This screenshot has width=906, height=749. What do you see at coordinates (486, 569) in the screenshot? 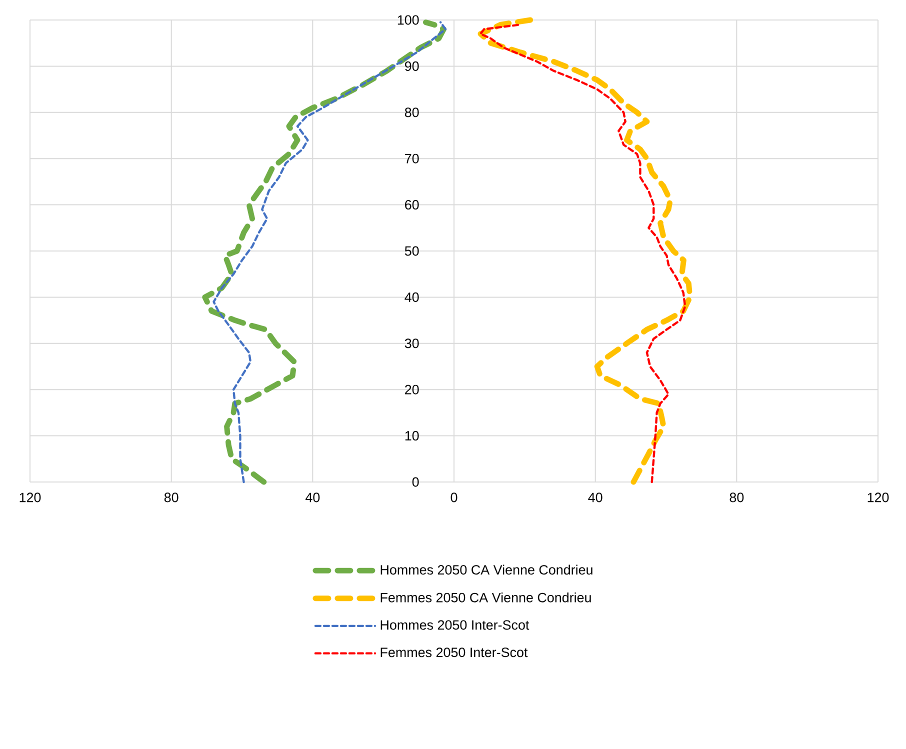
I see `legend-label: Hommes 2050 CA Vienne Condrieu` at bounding box center [486, 569].